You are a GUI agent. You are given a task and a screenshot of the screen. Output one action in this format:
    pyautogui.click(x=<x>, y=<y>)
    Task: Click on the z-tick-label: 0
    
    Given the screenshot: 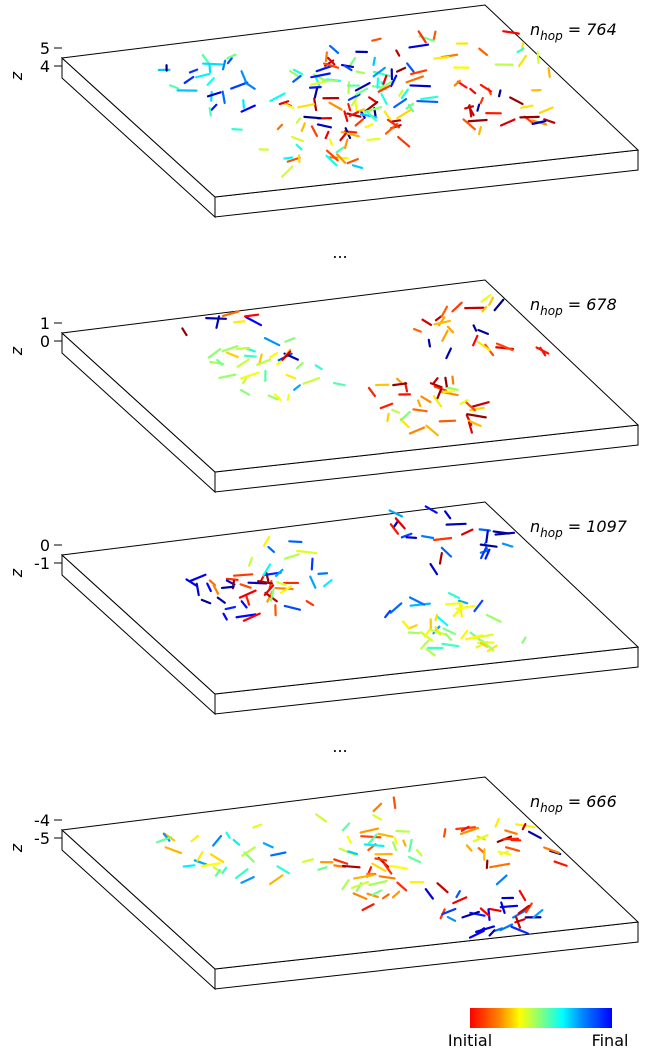 What is the action you would take?
    pyautogui.click(x=45, y=341)
    